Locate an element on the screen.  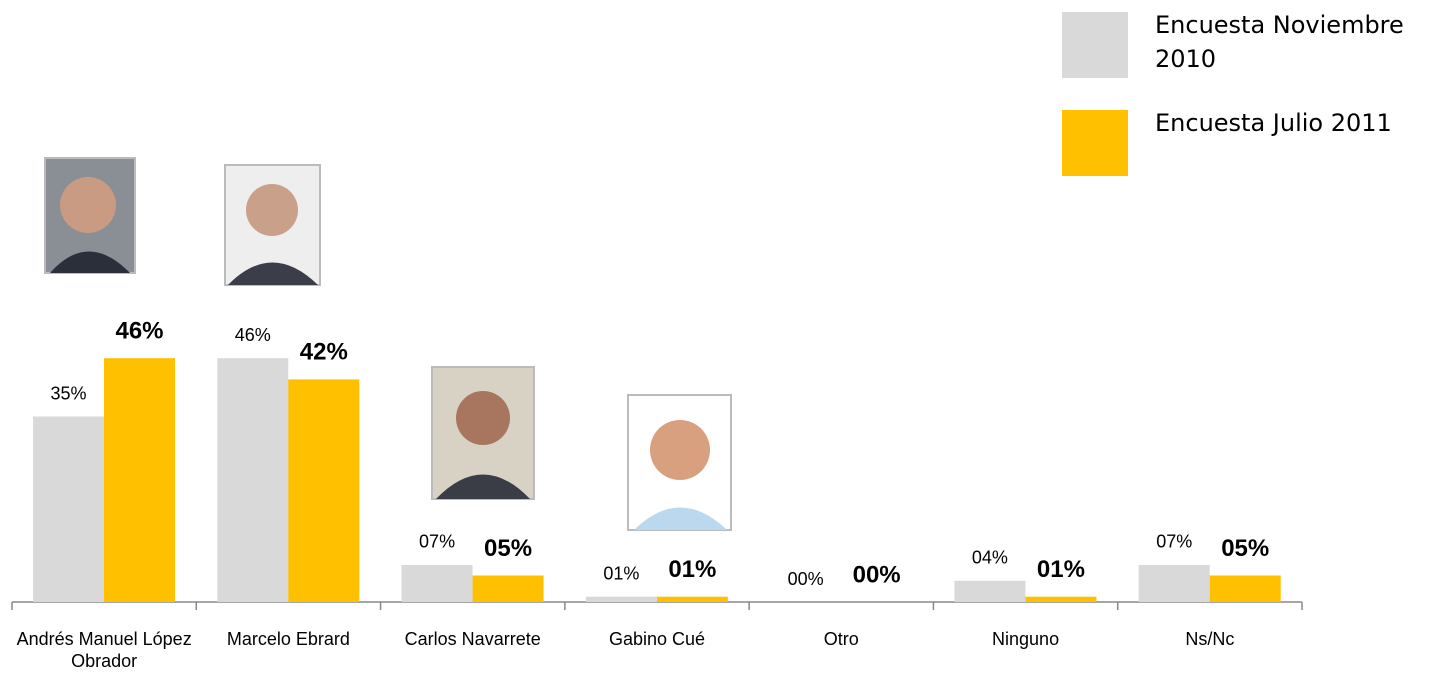
category-label: Ninguno is located at coordinates (1026, 639).